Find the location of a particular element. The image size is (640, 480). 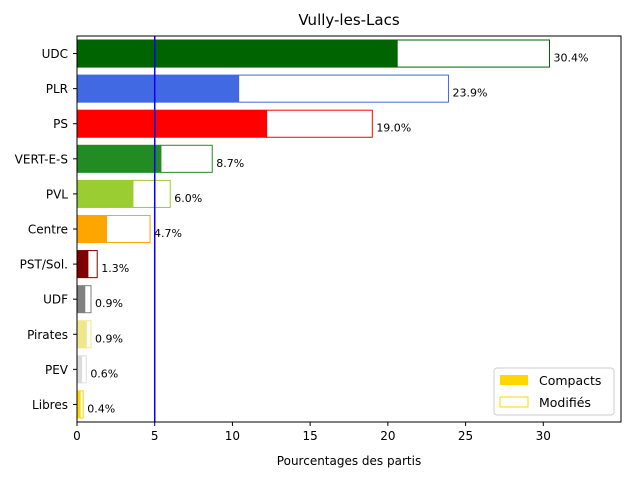

bar-modifies-vert-e-s is located at coordinates (186, 158).